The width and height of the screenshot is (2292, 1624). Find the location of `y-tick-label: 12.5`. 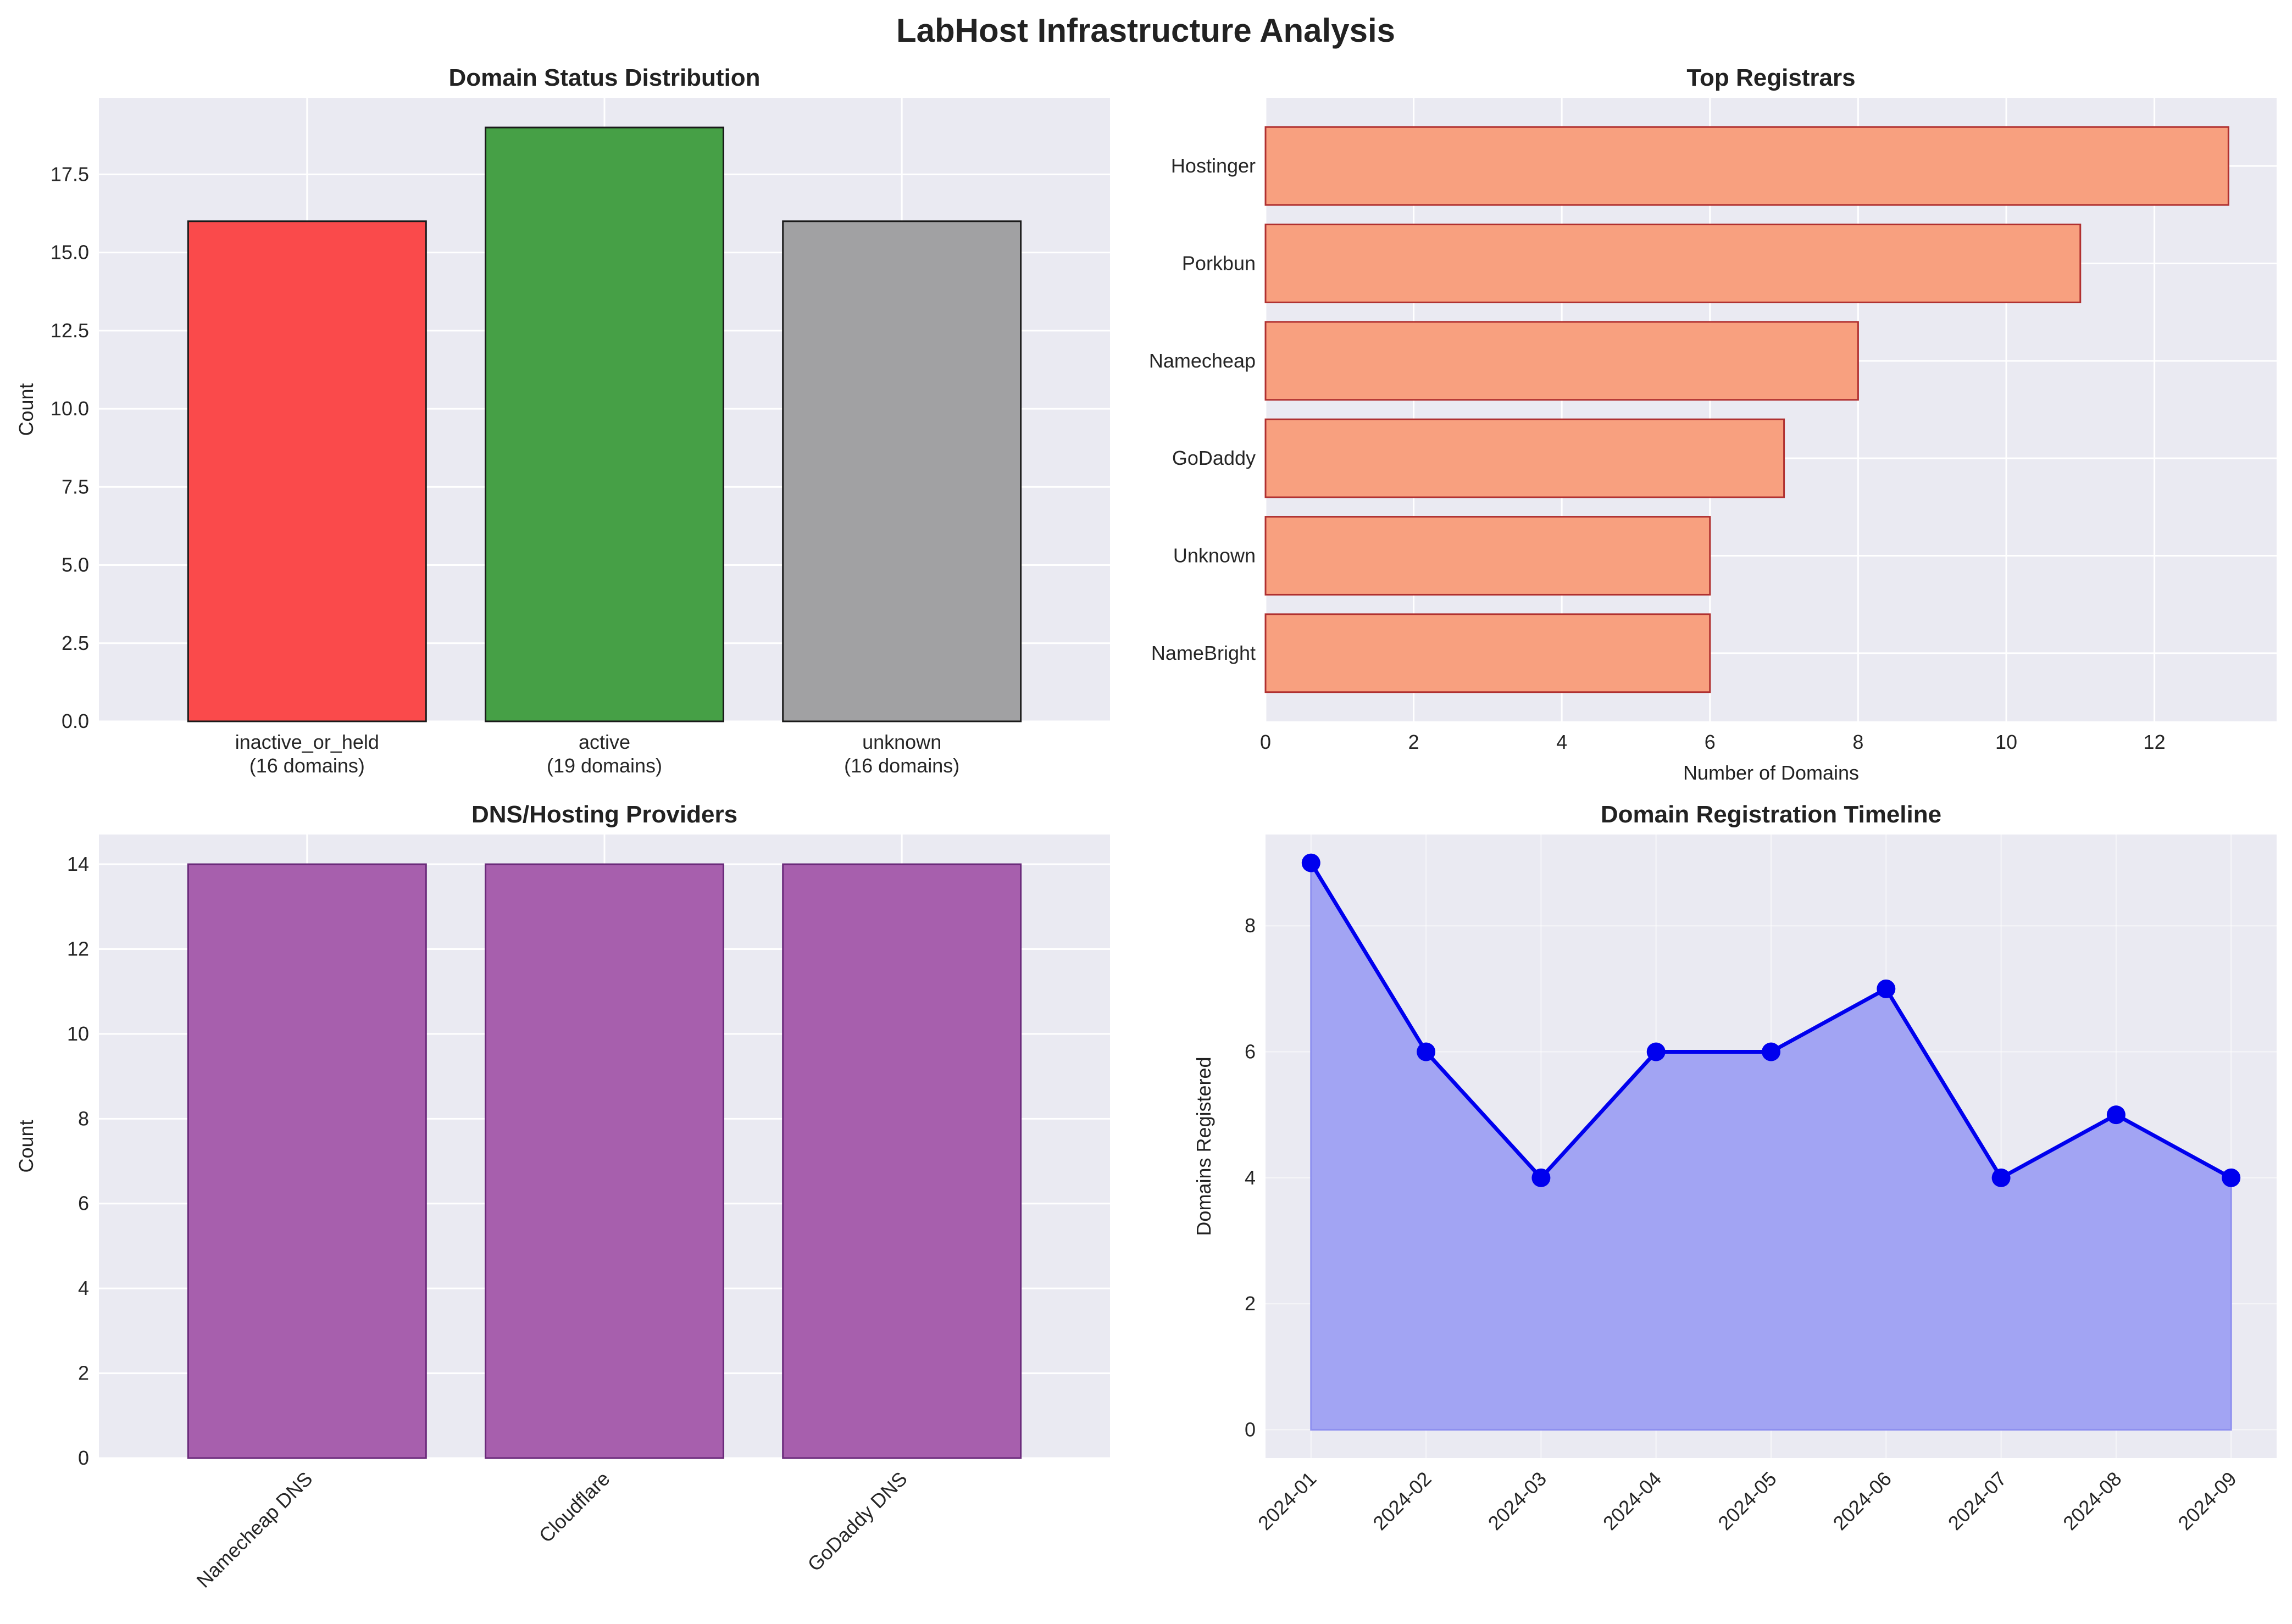

y-tick-label: 12.5 is located at coordinates (70, 330).